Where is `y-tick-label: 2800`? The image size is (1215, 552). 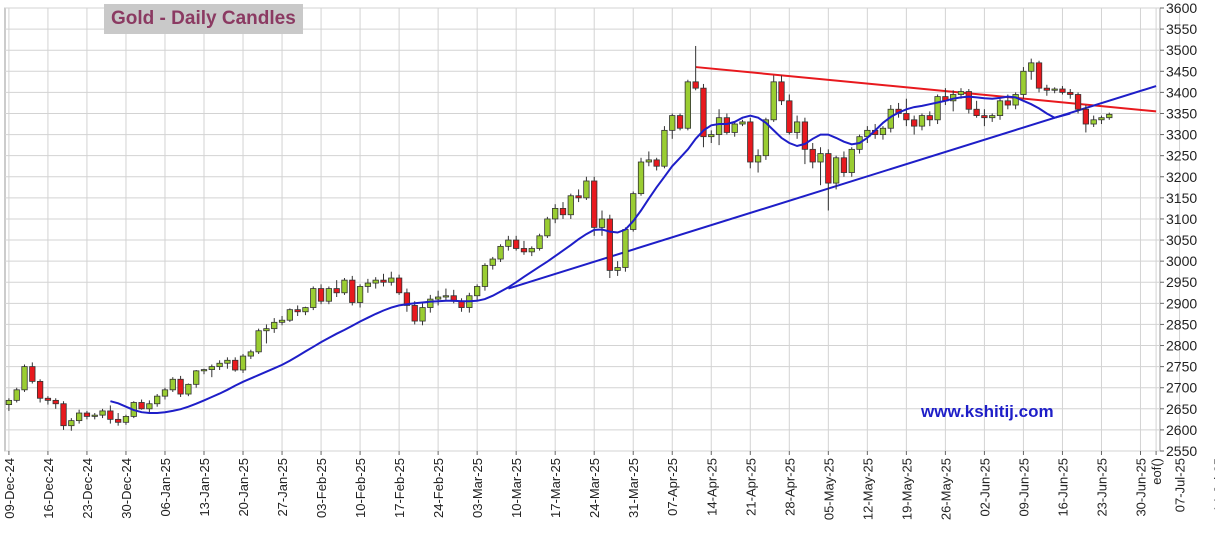
y-tick-label: 2800 is located at coordinates (1181, 346).